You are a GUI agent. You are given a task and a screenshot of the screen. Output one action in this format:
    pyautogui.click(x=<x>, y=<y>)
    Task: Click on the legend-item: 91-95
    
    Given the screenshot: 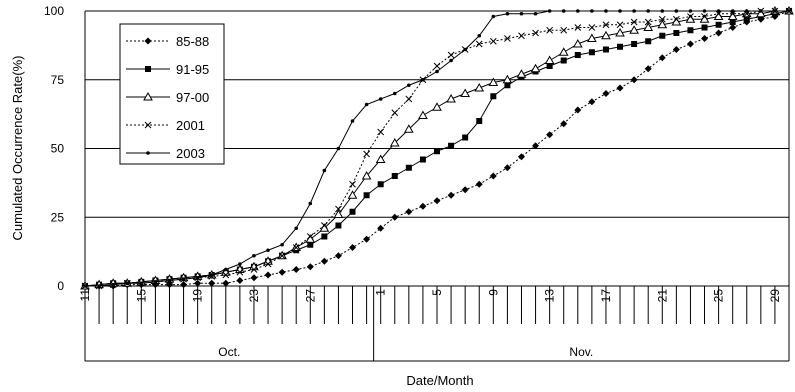 What is the action you would take?
    pyautogui.click(x=167, y=69)
    